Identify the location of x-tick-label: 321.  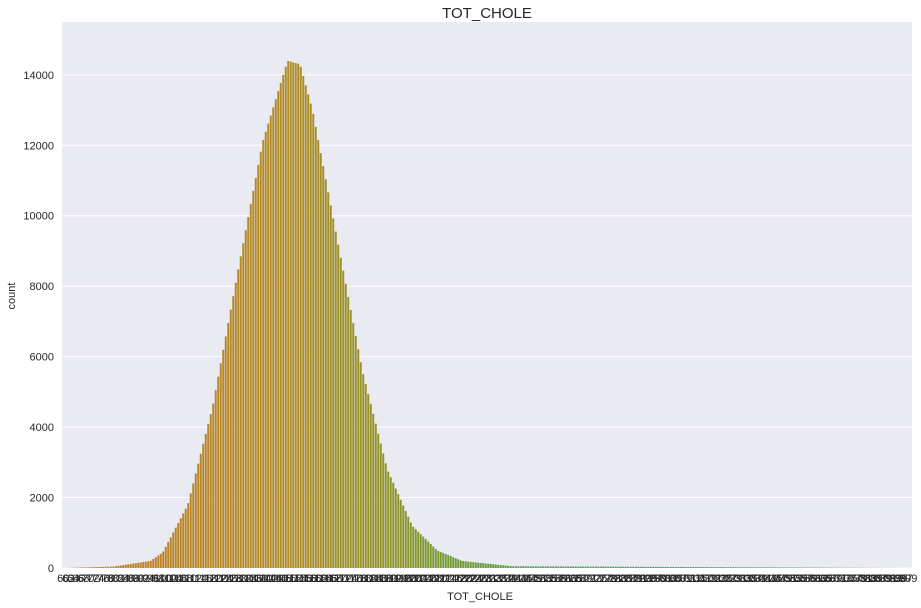
(713, 579).